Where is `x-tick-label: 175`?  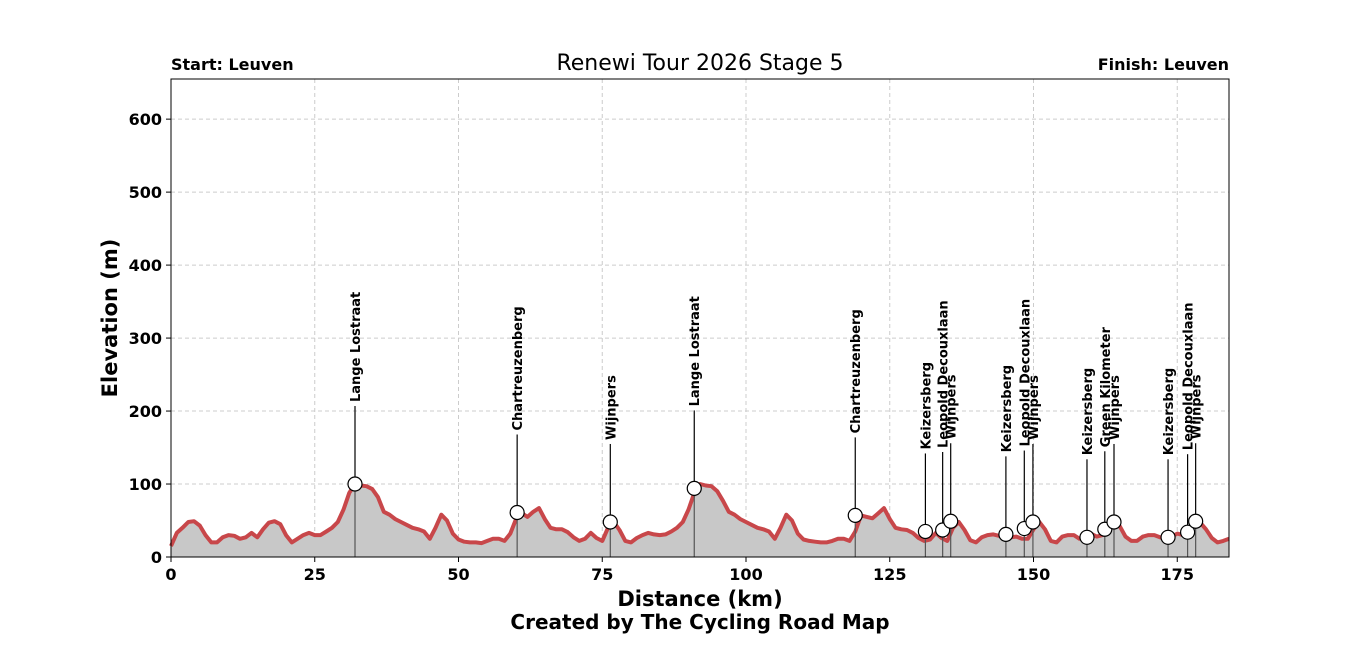
x-tick-label: 175 is located at coordinates (1177, 574).